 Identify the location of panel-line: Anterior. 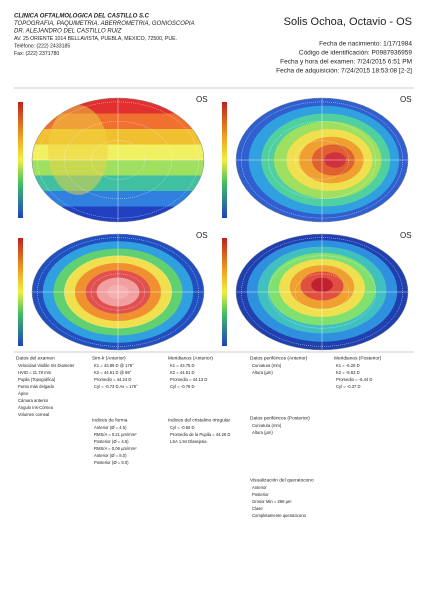
(259, 487).